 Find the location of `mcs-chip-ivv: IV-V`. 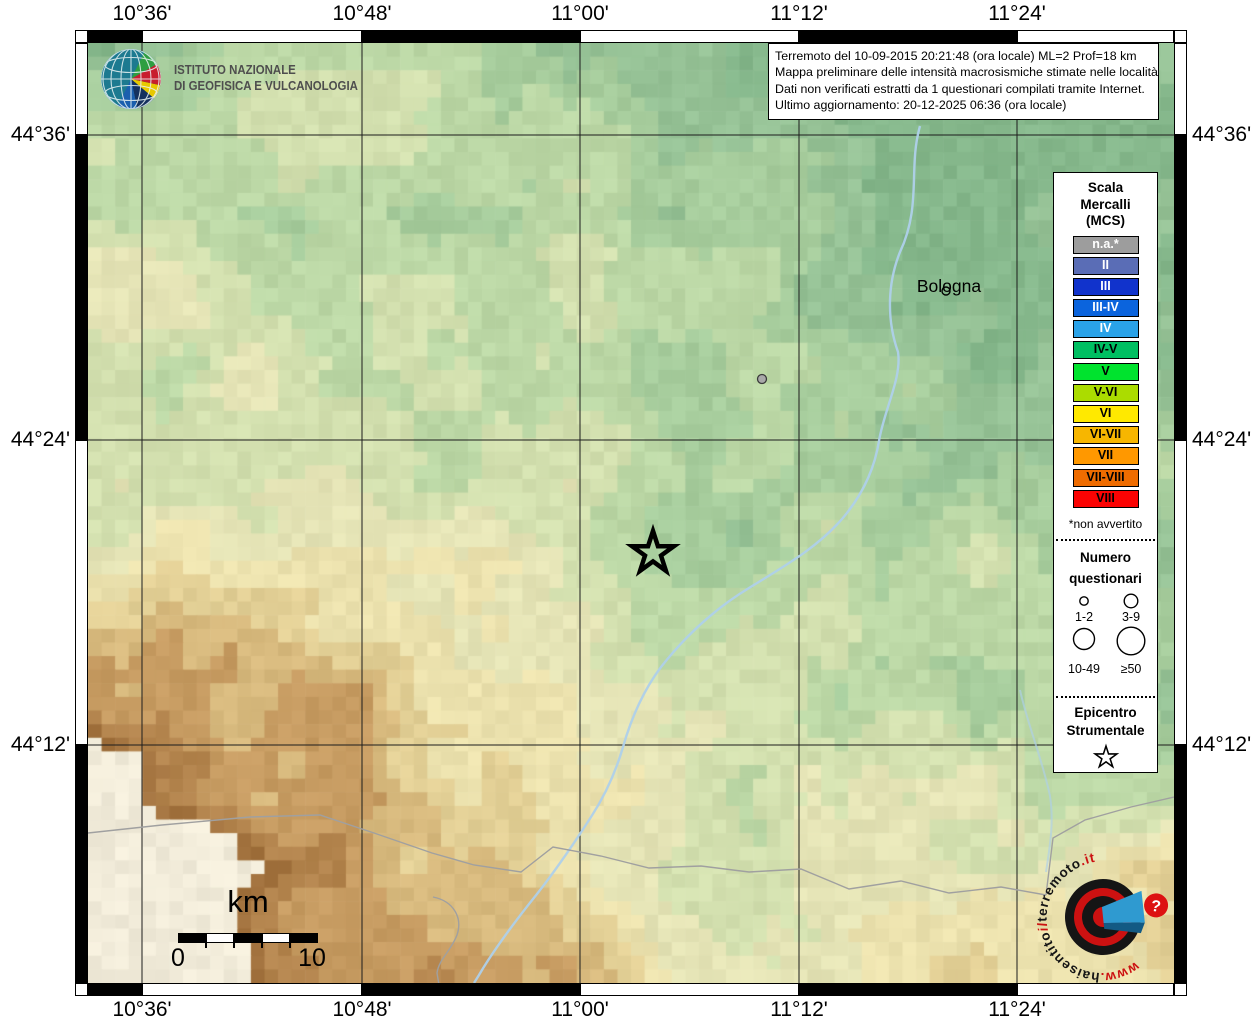

mcs-chip-ivv: IV-V is located at coordinates (1105, 350).